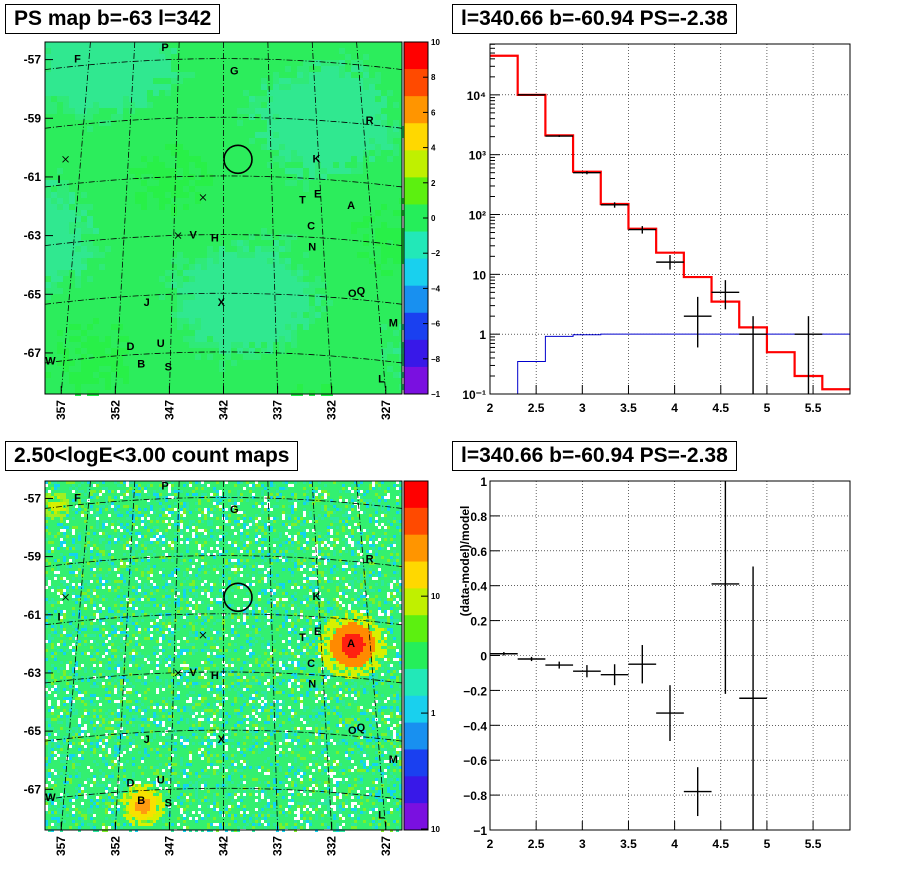 This screenshot has height=875, width=898. Describe the element at coordinates (478, 622) in the screenshot. I see `y-tick-label: 0.2` at that location.